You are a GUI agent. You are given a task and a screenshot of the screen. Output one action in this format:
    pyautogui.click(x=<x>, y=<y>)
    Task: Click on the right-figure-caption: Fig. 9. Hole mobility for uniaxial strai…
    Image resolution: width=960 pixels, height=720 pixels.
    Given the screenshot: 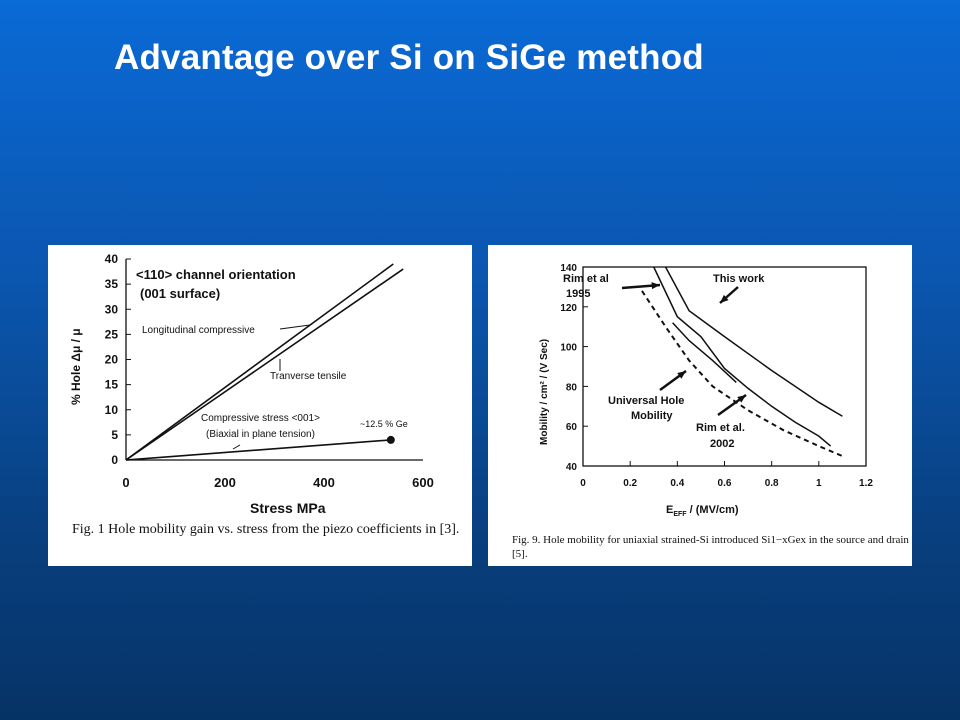 What is the action you would take?
    pyautogui.click(x=710, y=547)
    